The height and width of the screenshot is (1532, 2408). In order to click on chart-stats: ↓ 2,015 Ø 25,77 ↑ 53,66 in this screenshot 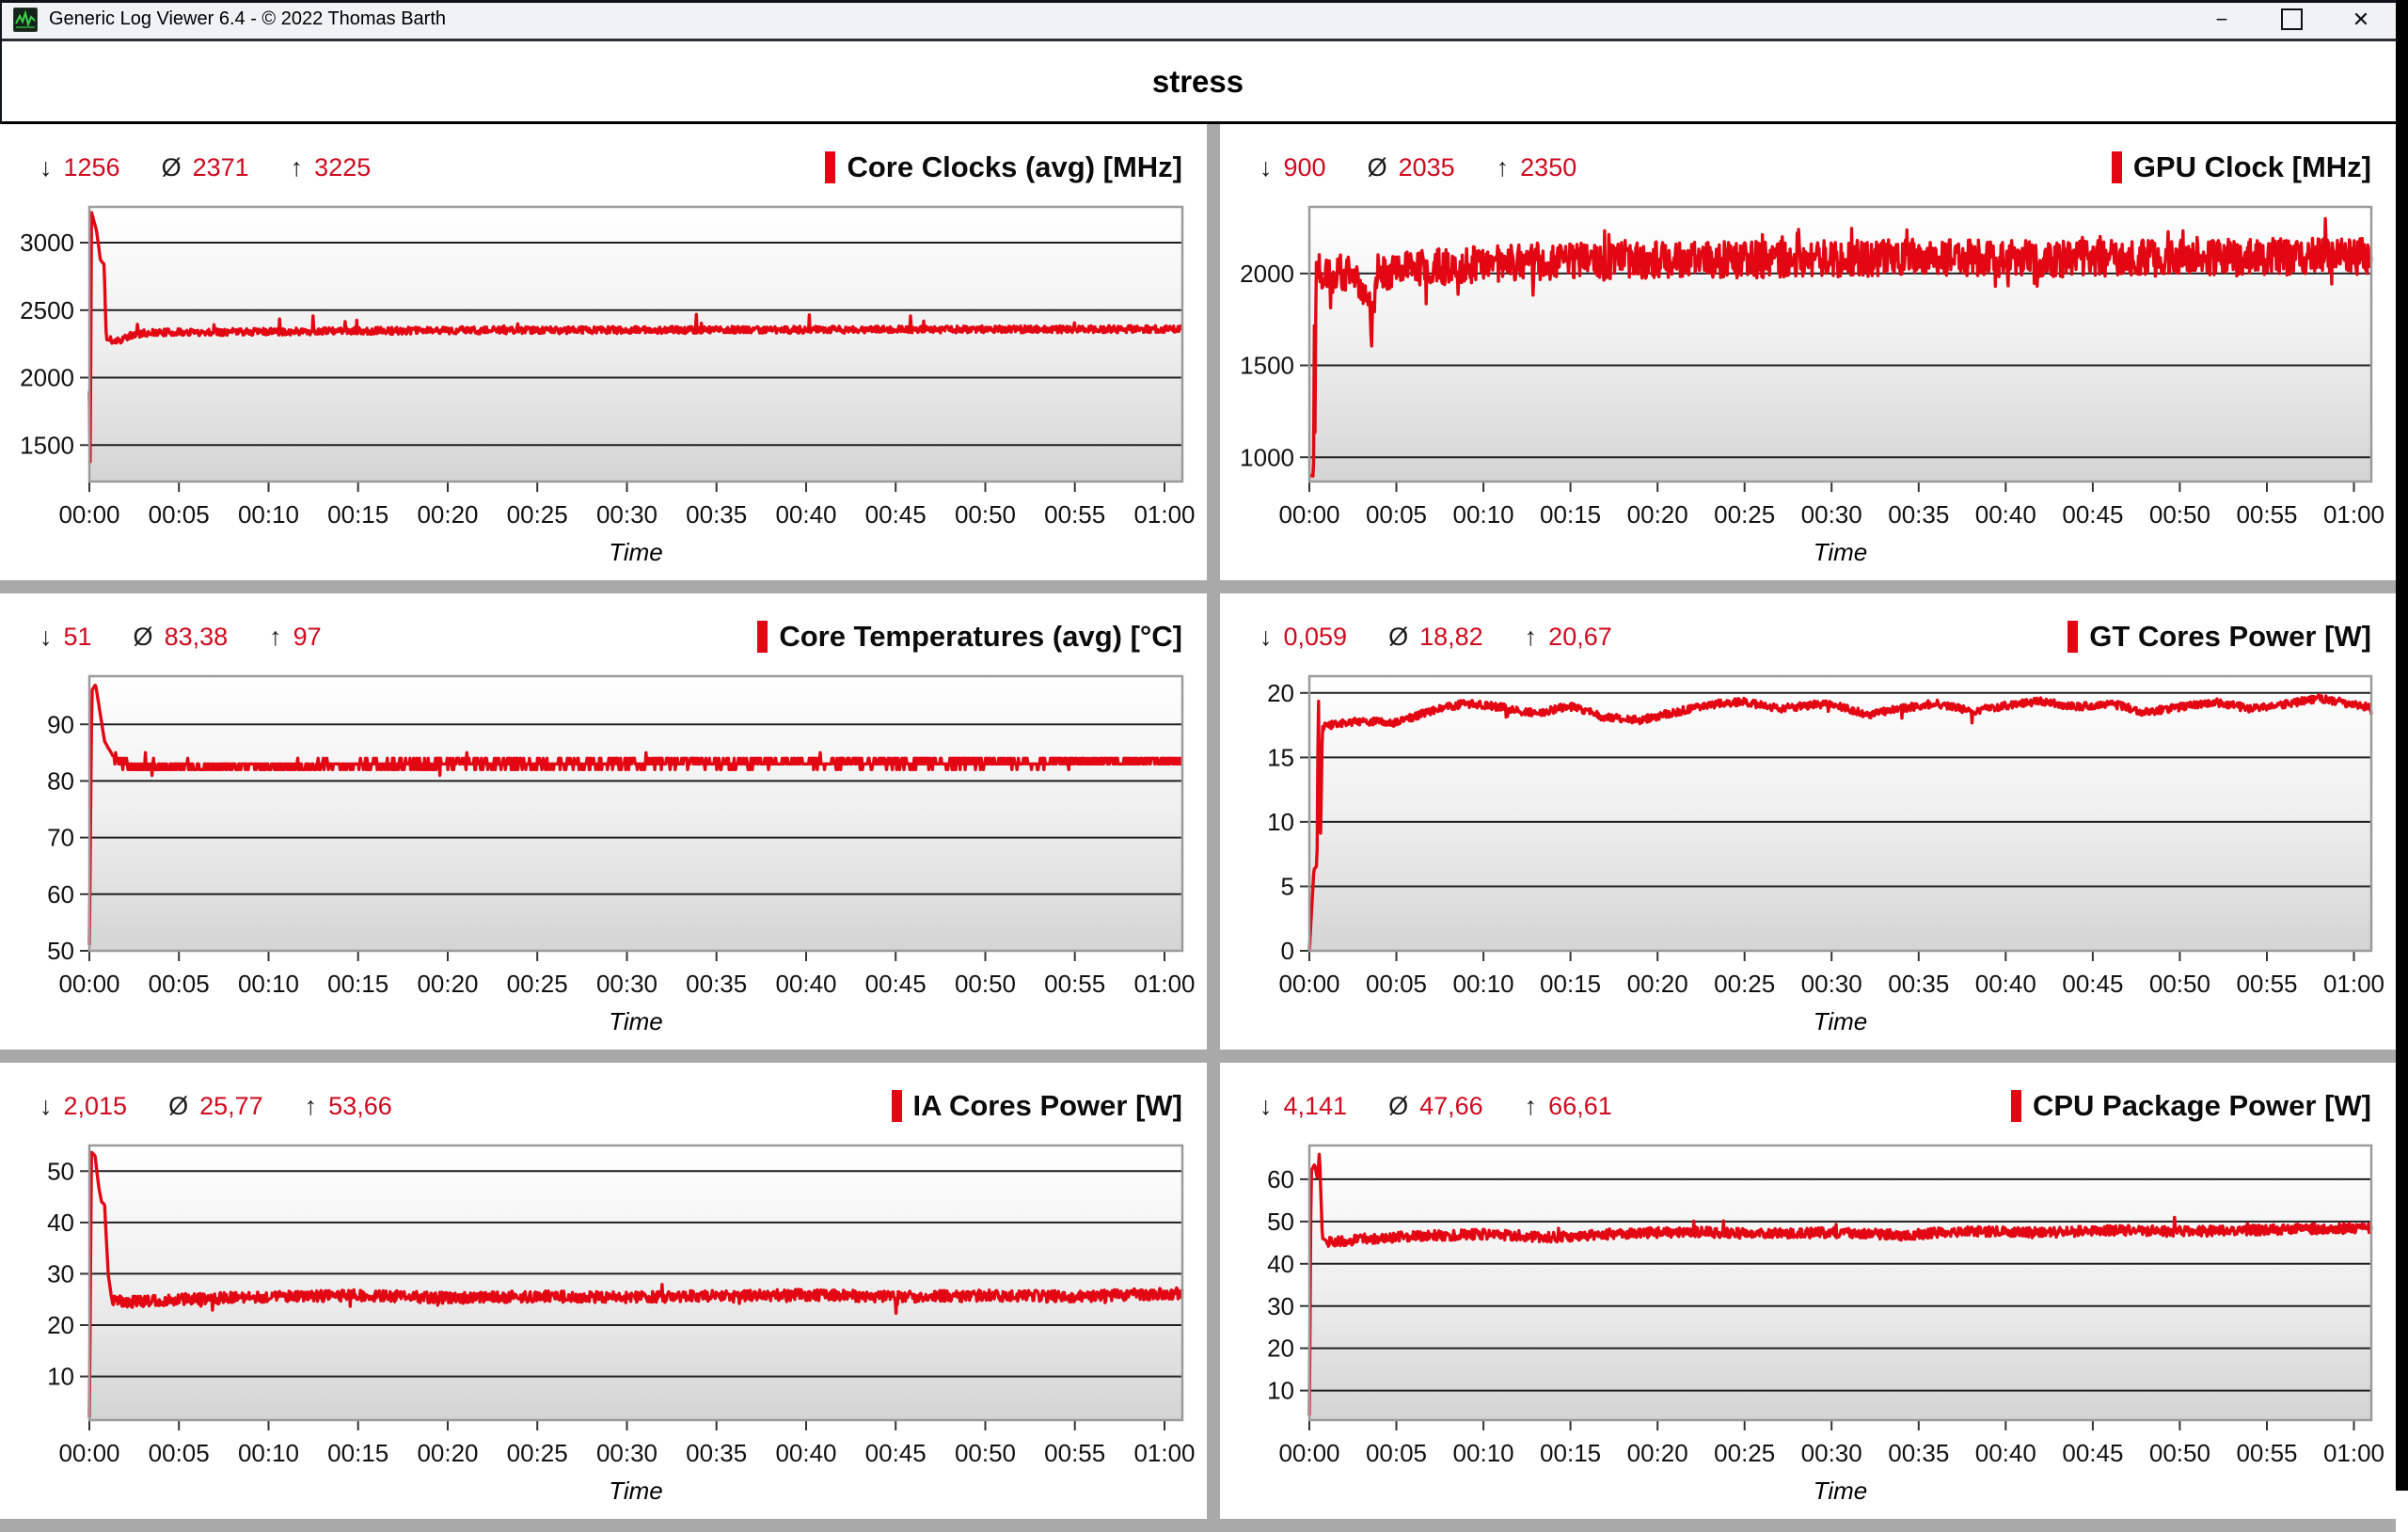, I will do `click(237, 1107)`.